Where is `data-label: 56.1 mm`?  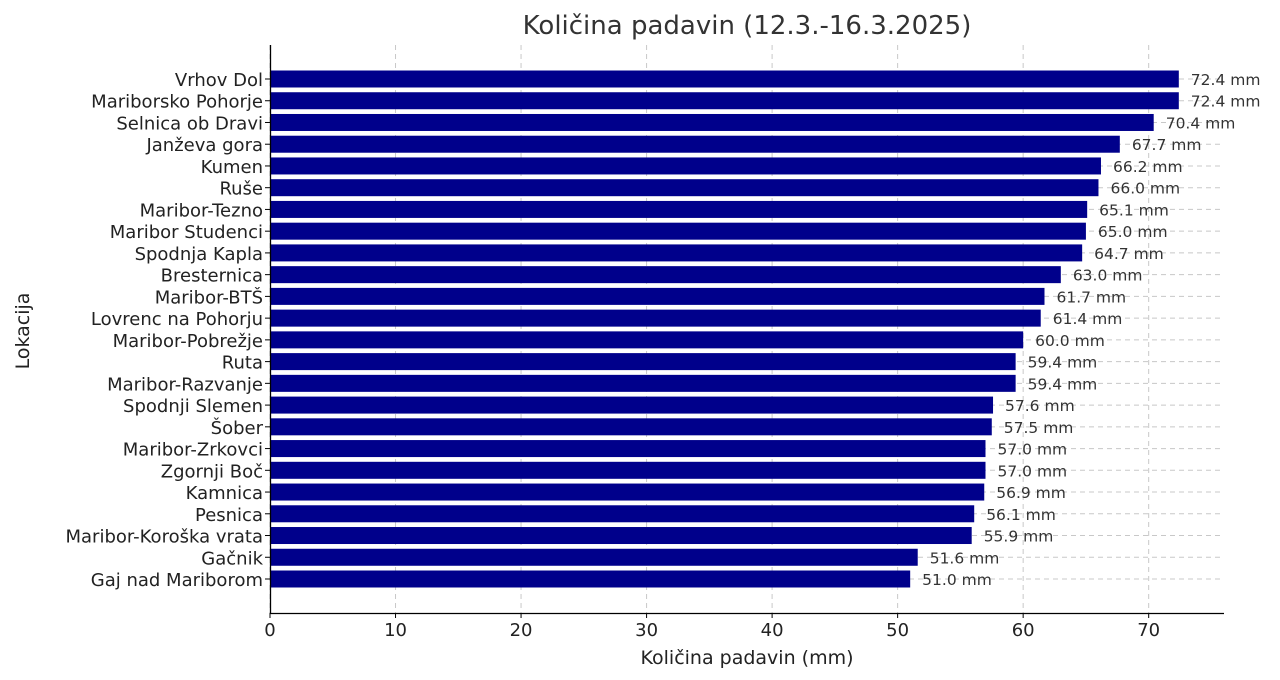 data-label: 56.1 mm is located at coordinates (1021, 515).